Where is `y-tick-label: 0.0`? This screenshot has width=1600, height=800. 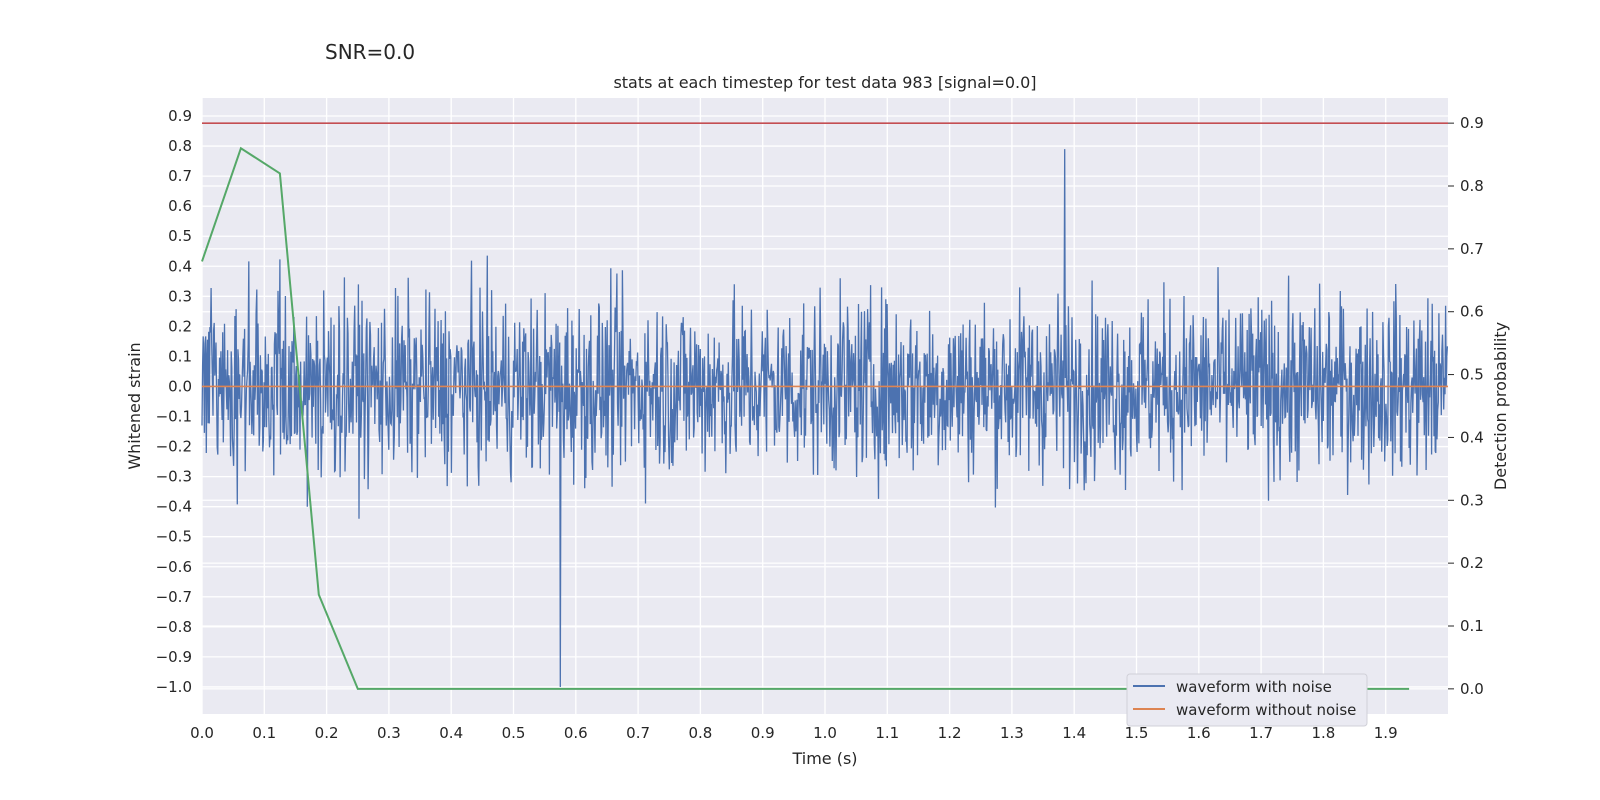 y-tick-label: 0.0 is located at coordinates (180, 386).